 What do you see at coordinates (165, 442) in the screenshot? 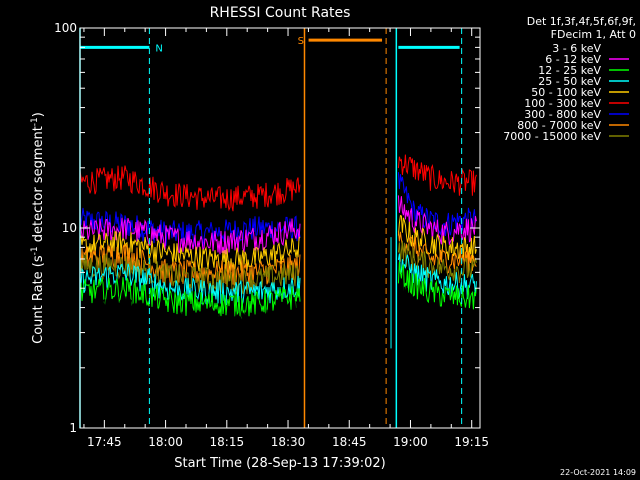
I see `x-tick-label: 18:00` at bounding box center [165, 442].